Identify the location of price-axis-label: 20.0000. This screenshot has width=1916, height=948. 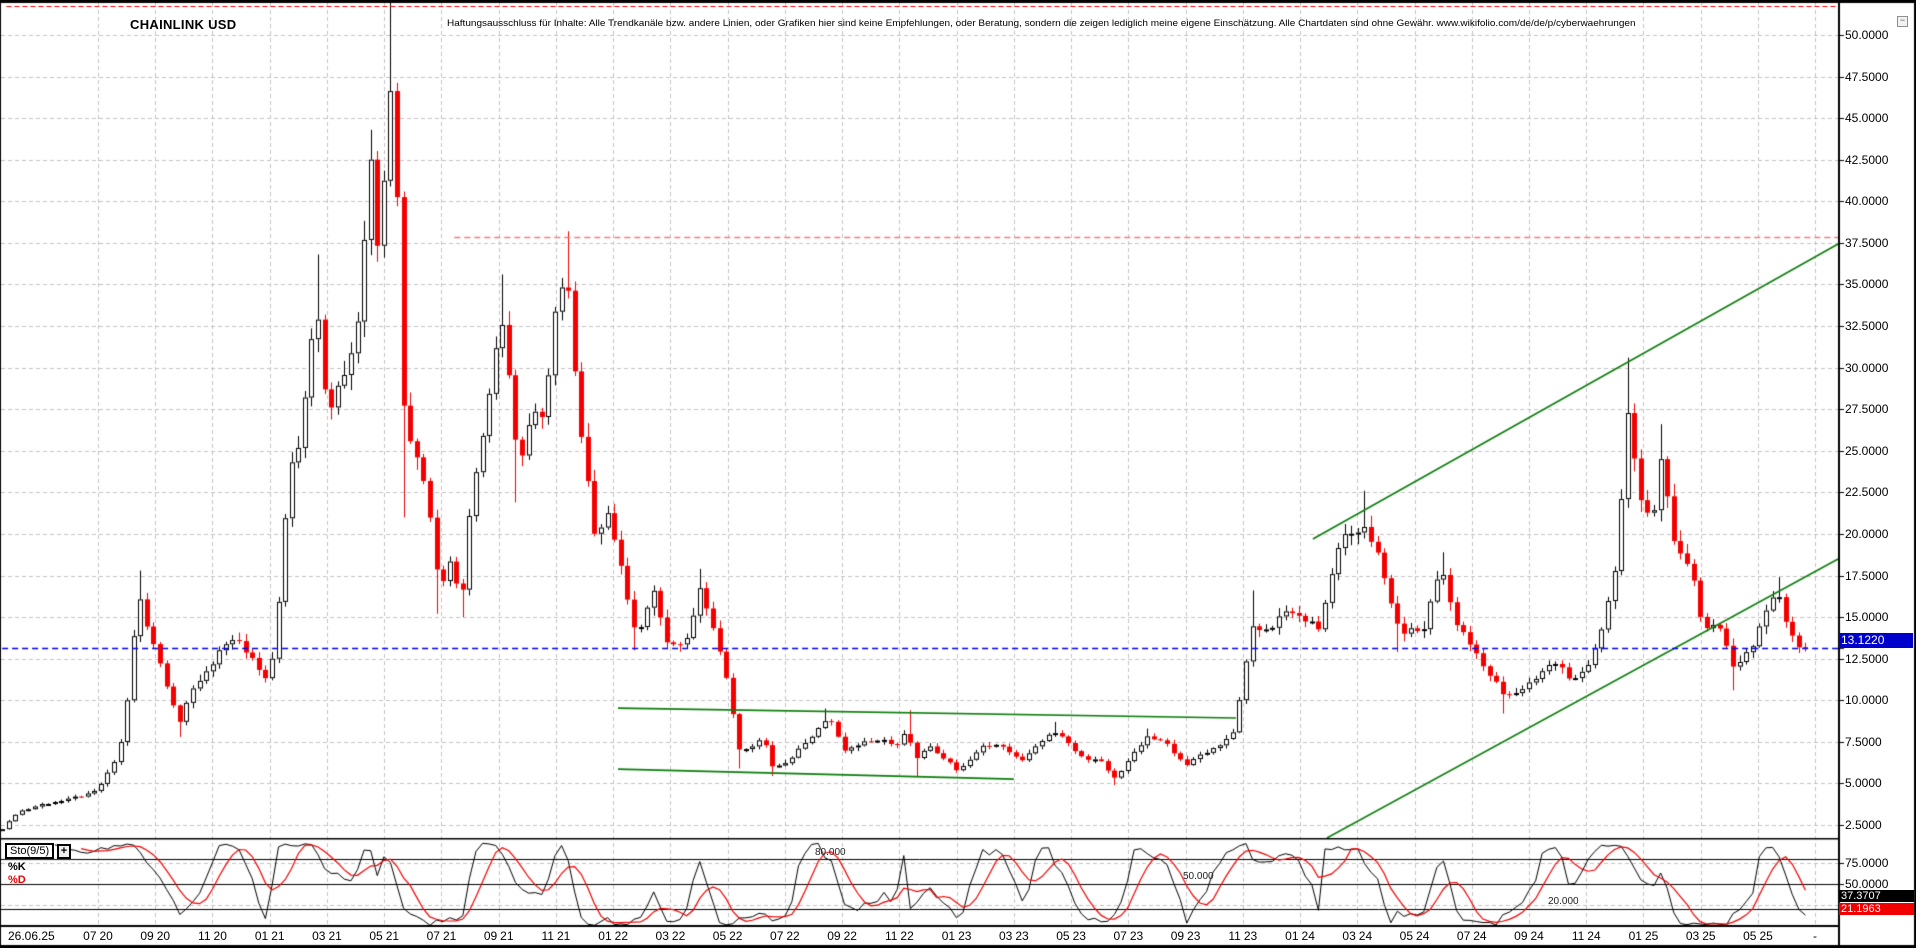
(1867, 533).